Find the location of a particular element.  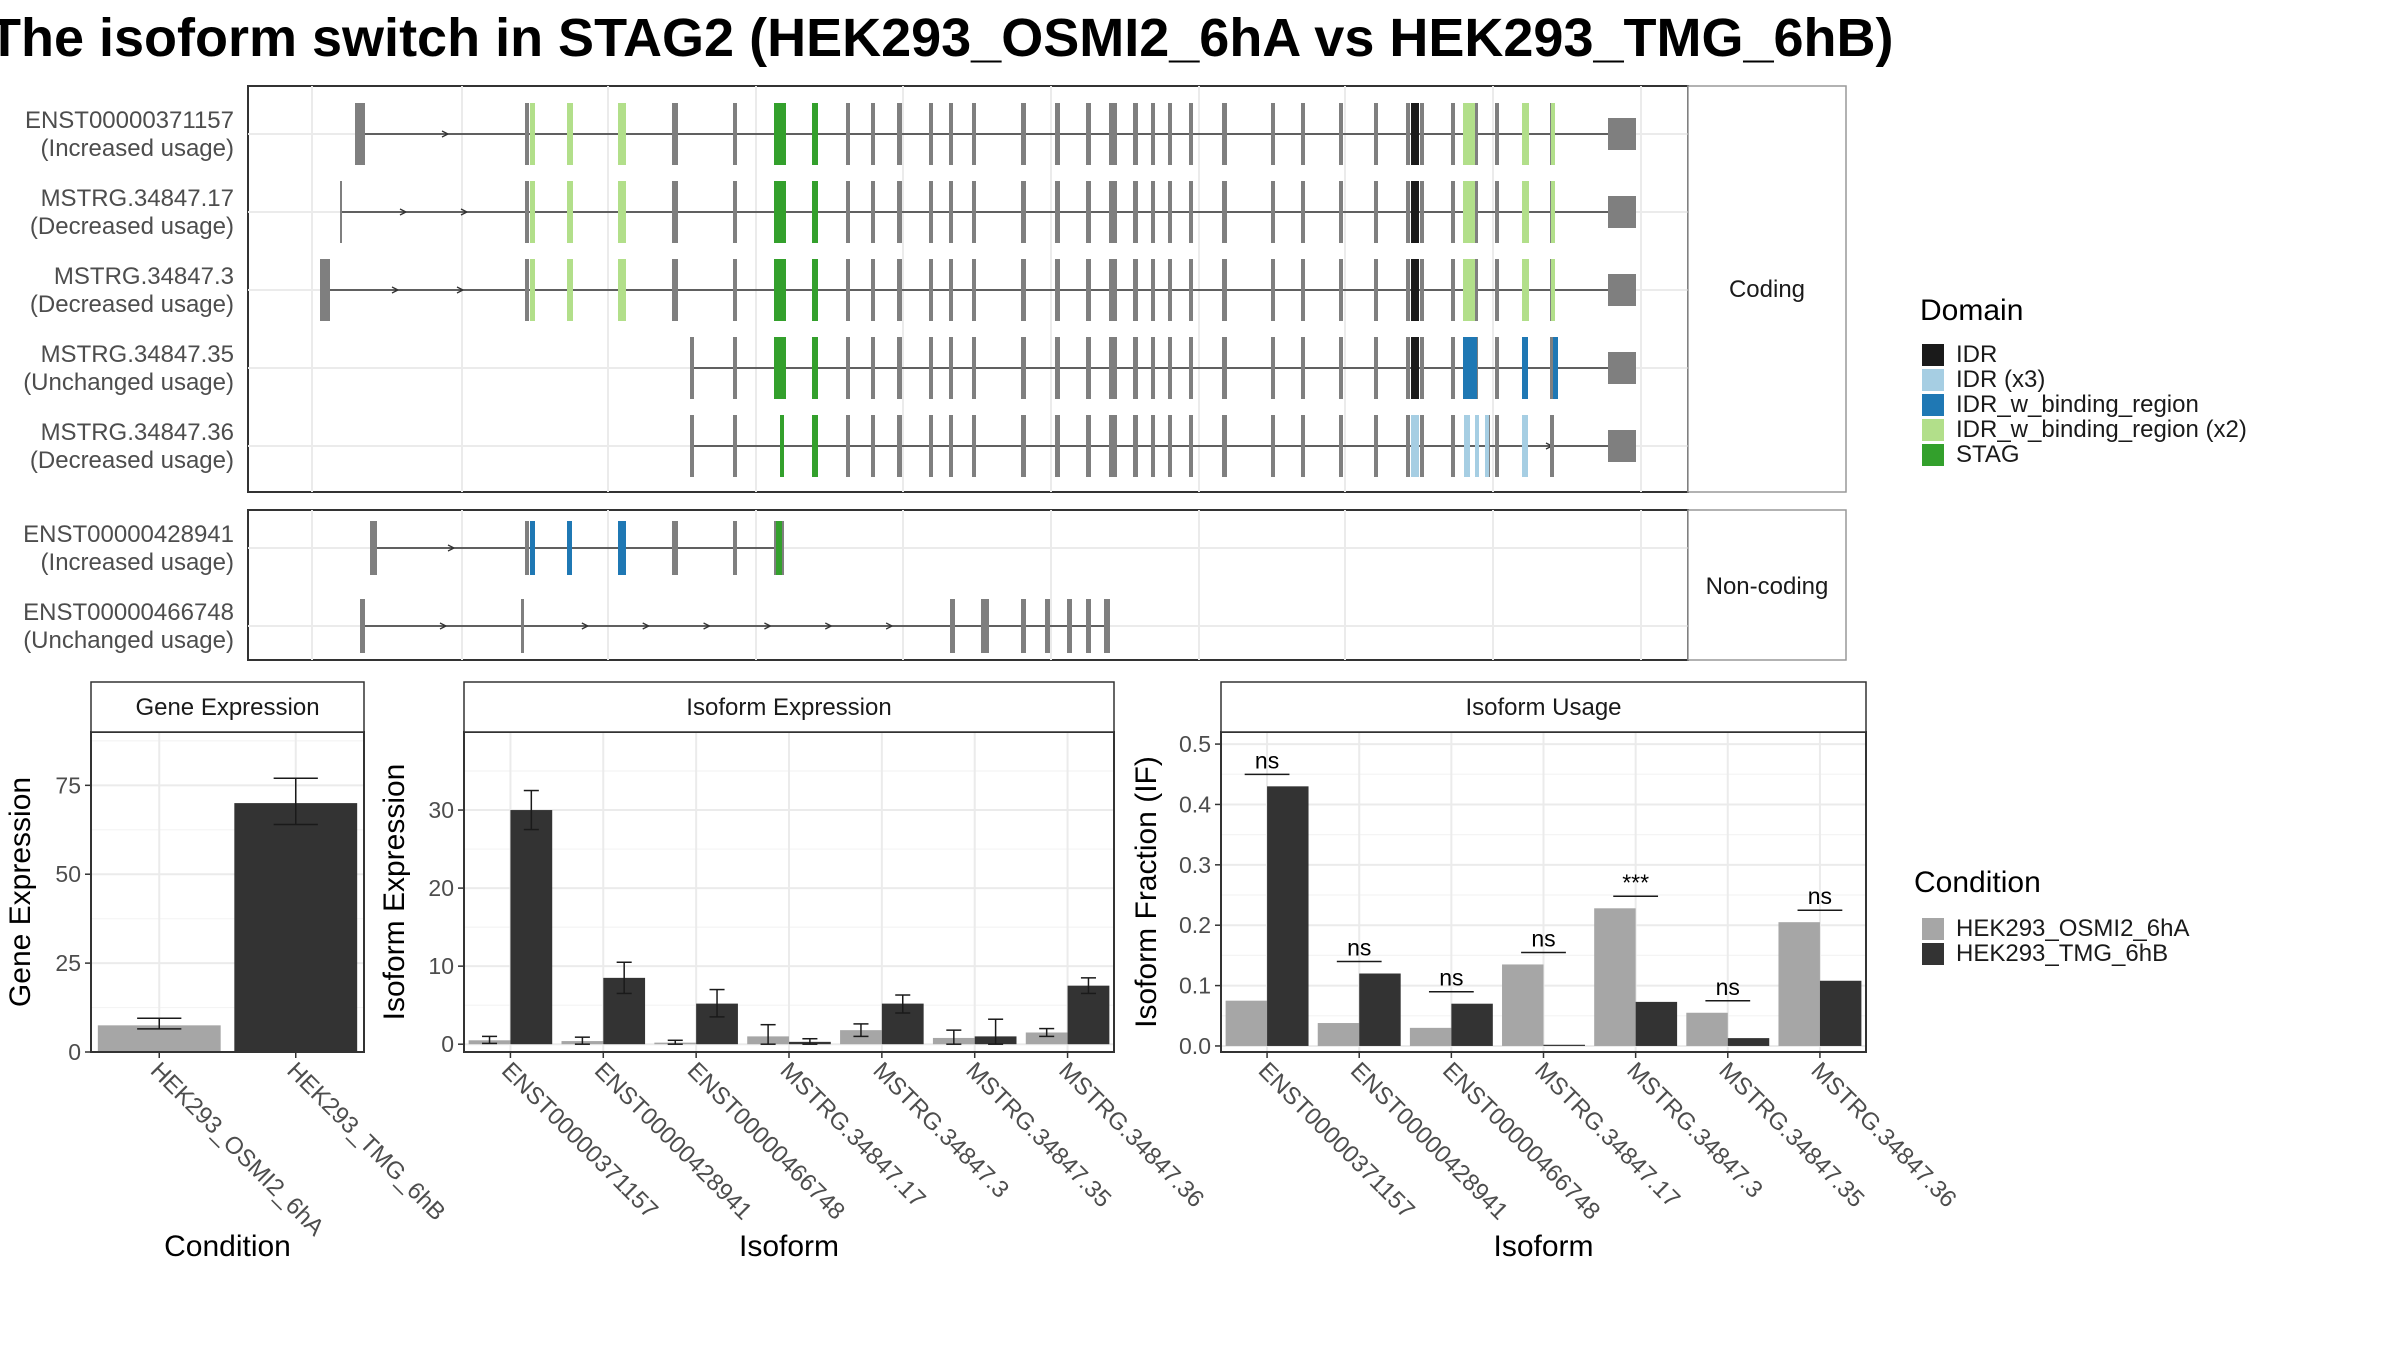

transcript-usage-label: (Unchanged usage) is located at coordinates (128, 382).